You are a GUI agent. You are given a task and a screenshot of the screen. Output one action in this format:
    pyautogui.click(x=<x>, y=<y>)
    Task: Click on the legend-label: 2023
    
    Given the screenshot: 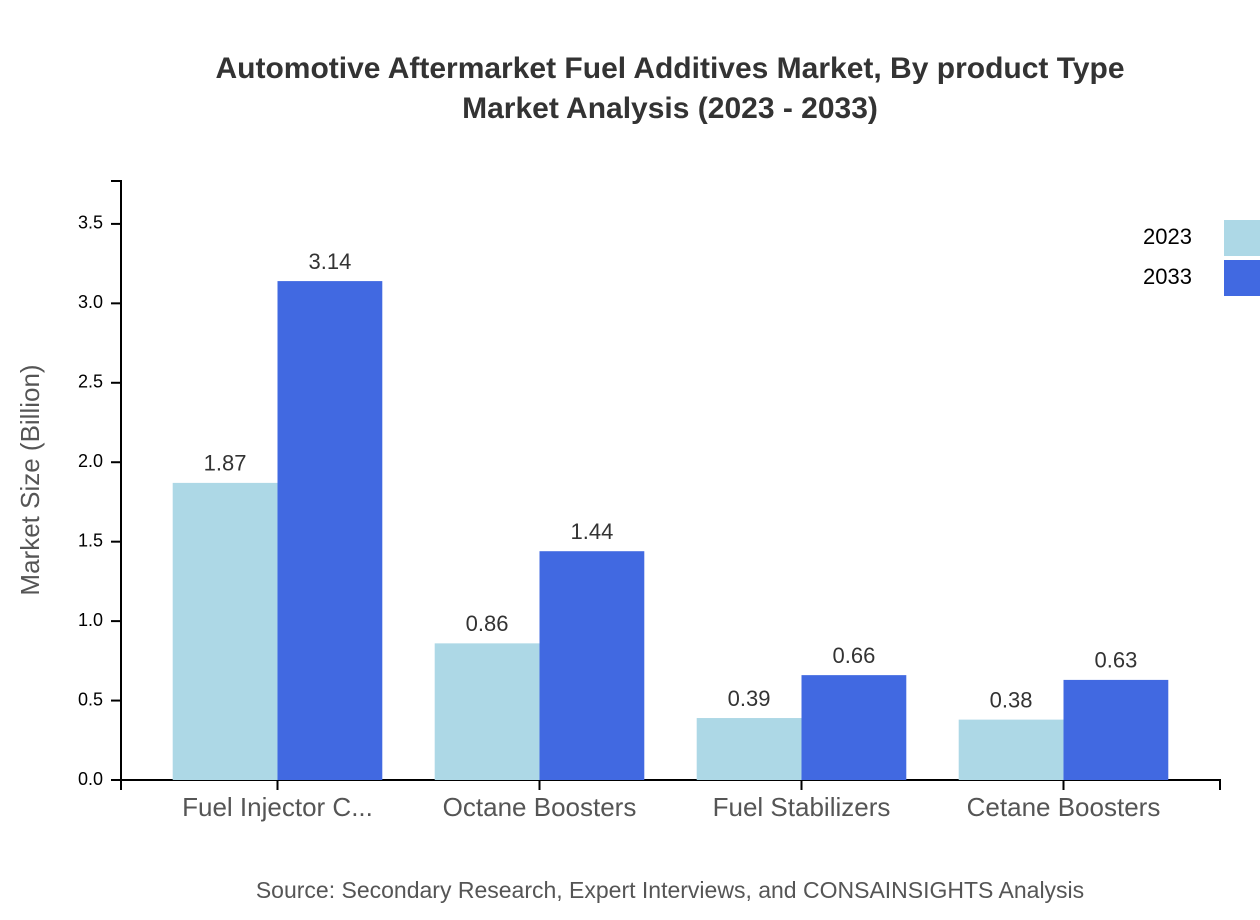 What is the action you would take?
    pyautogui.click(x=1167, y=236)
    